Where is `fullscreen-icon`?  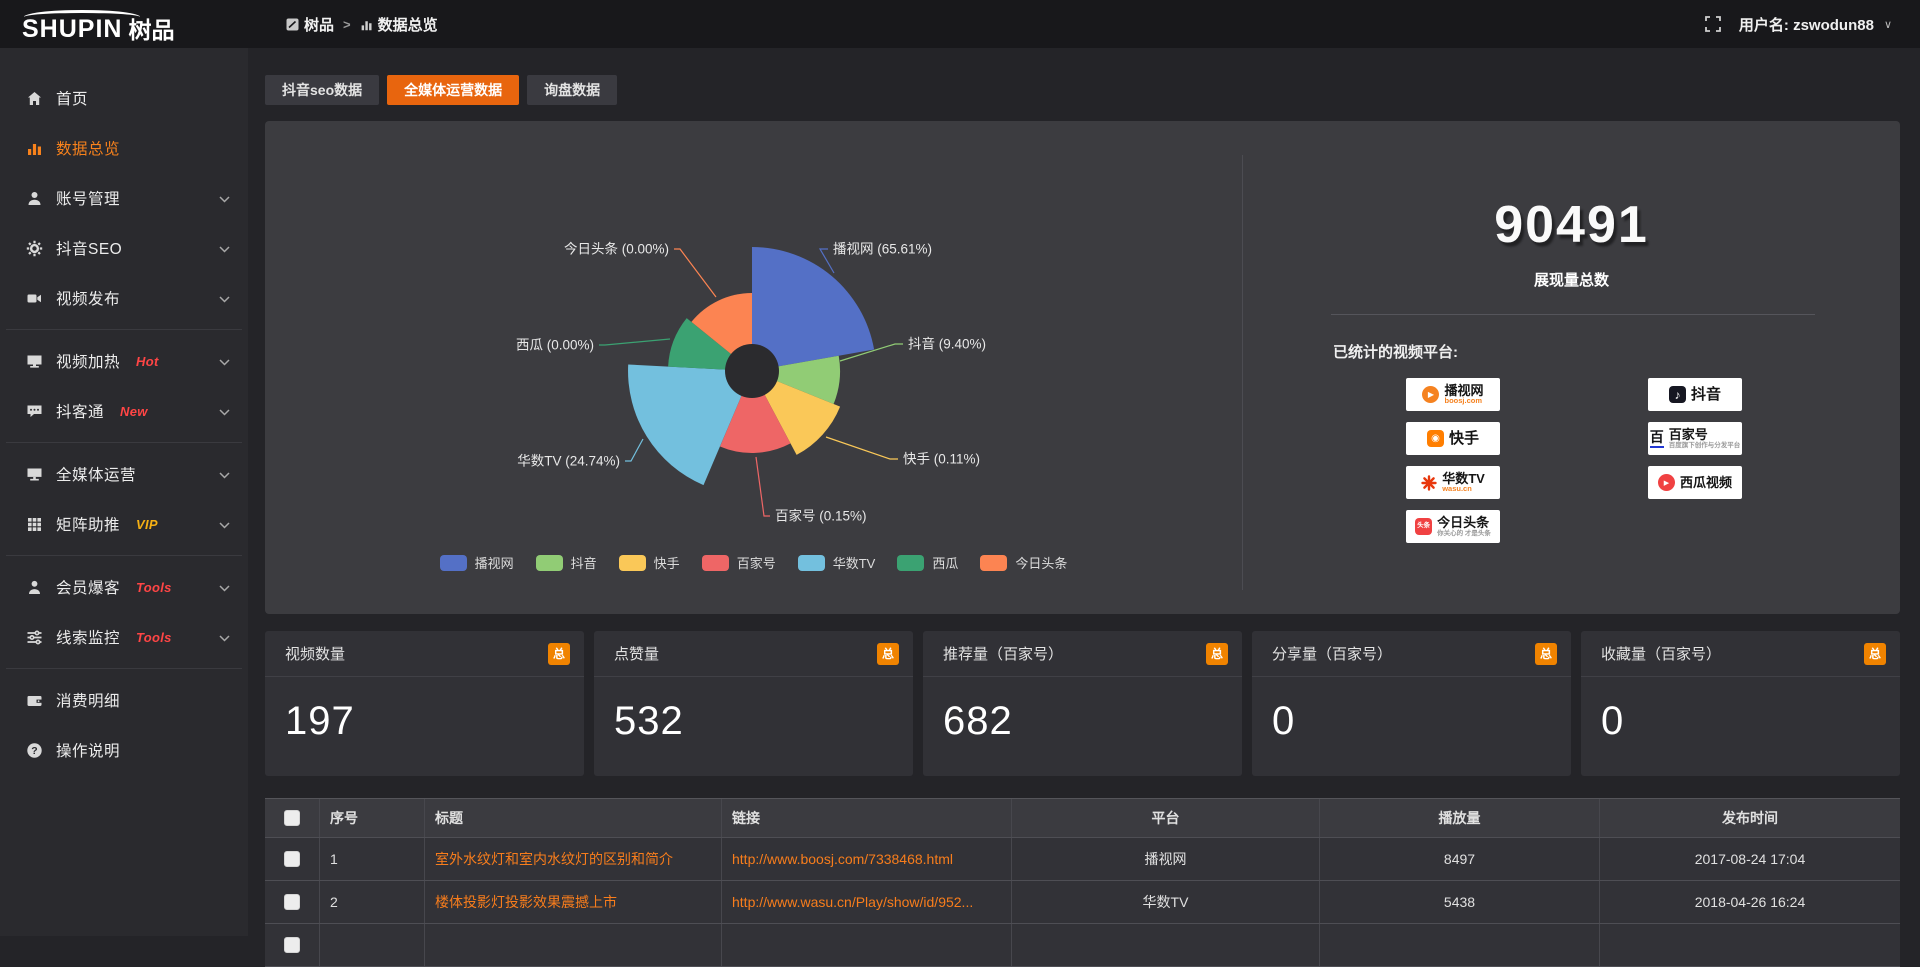
fullscreen-icon is located at coordinates (1713, 24).